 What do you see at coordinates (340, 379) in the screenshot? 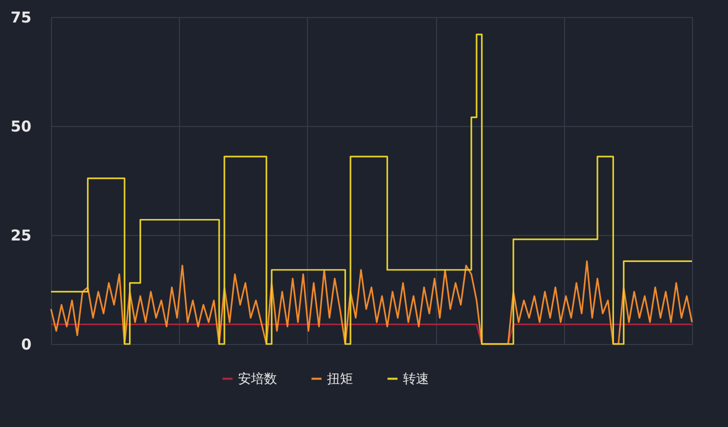
I see `legend-label: 扭矩` at bounding box center [340, 379].